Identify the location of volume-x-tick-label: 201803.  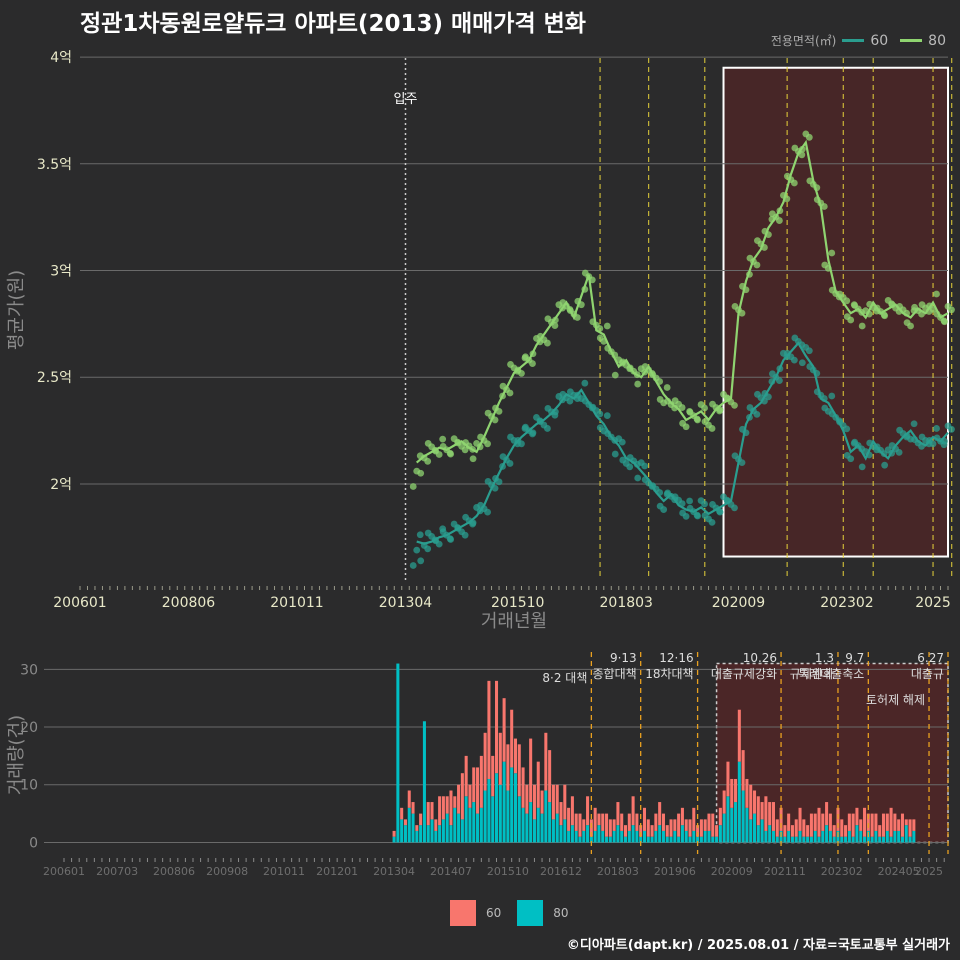
(618, 871).